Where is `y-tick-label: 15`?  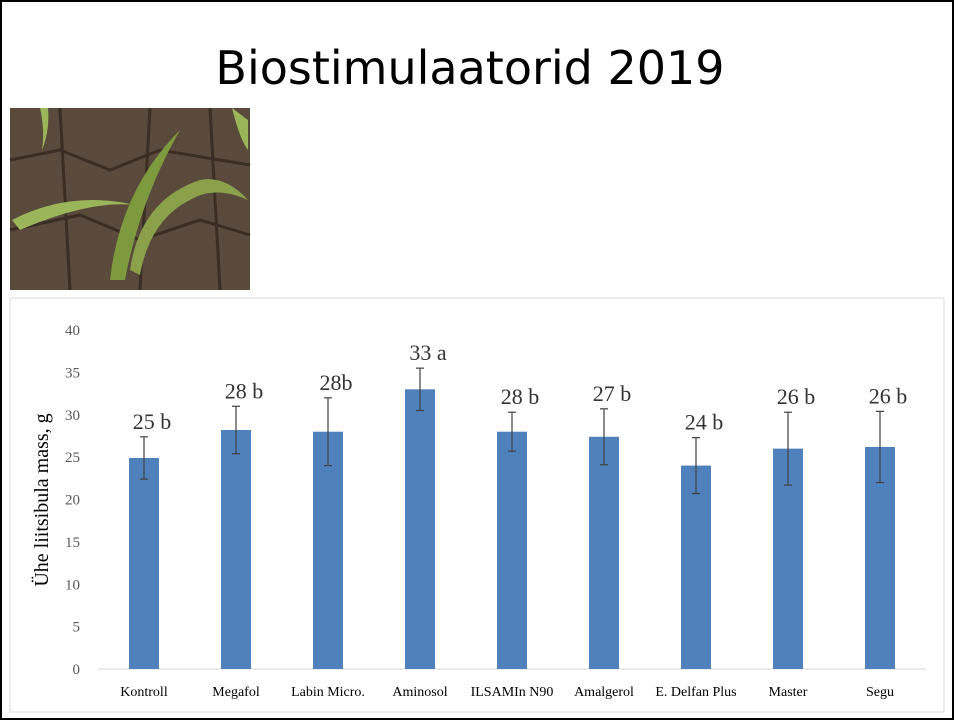 y-tick-label: 15 is located at coordinates (72, 543).